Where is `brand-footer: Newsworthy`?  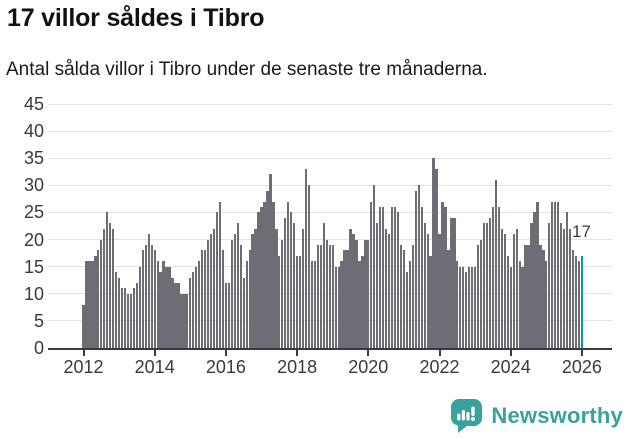
brand-footer: Newsworthy is located at coordinates (537, 416).